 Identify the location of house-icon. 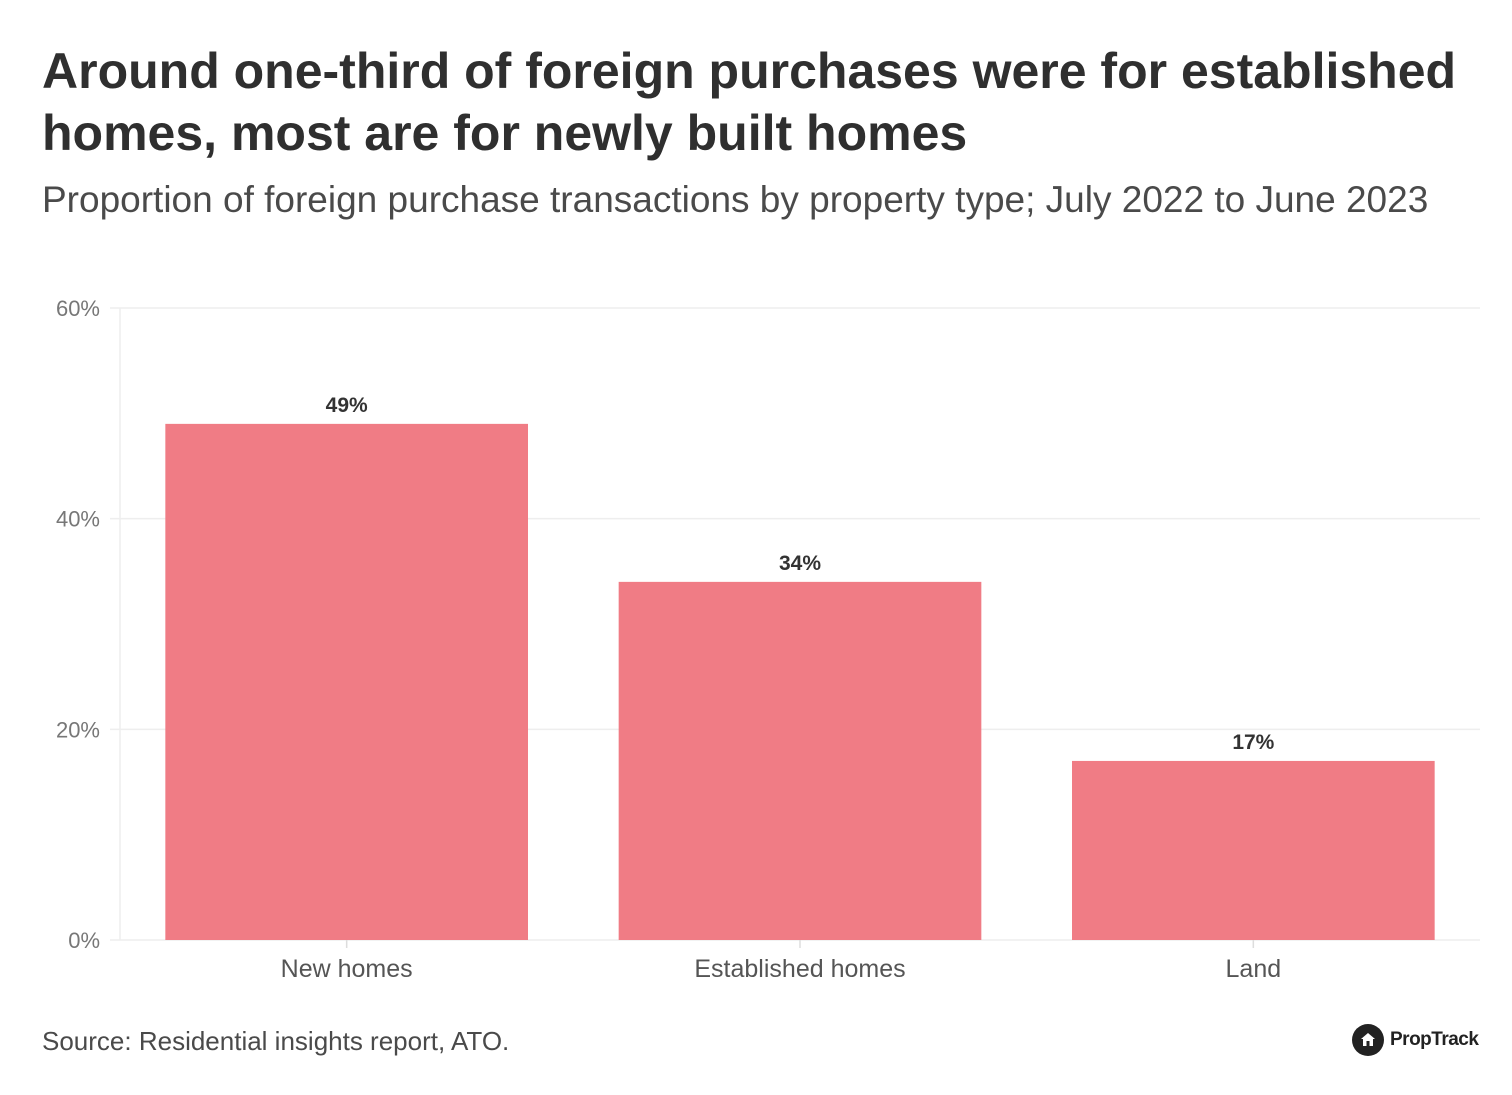
(1368, 1040).